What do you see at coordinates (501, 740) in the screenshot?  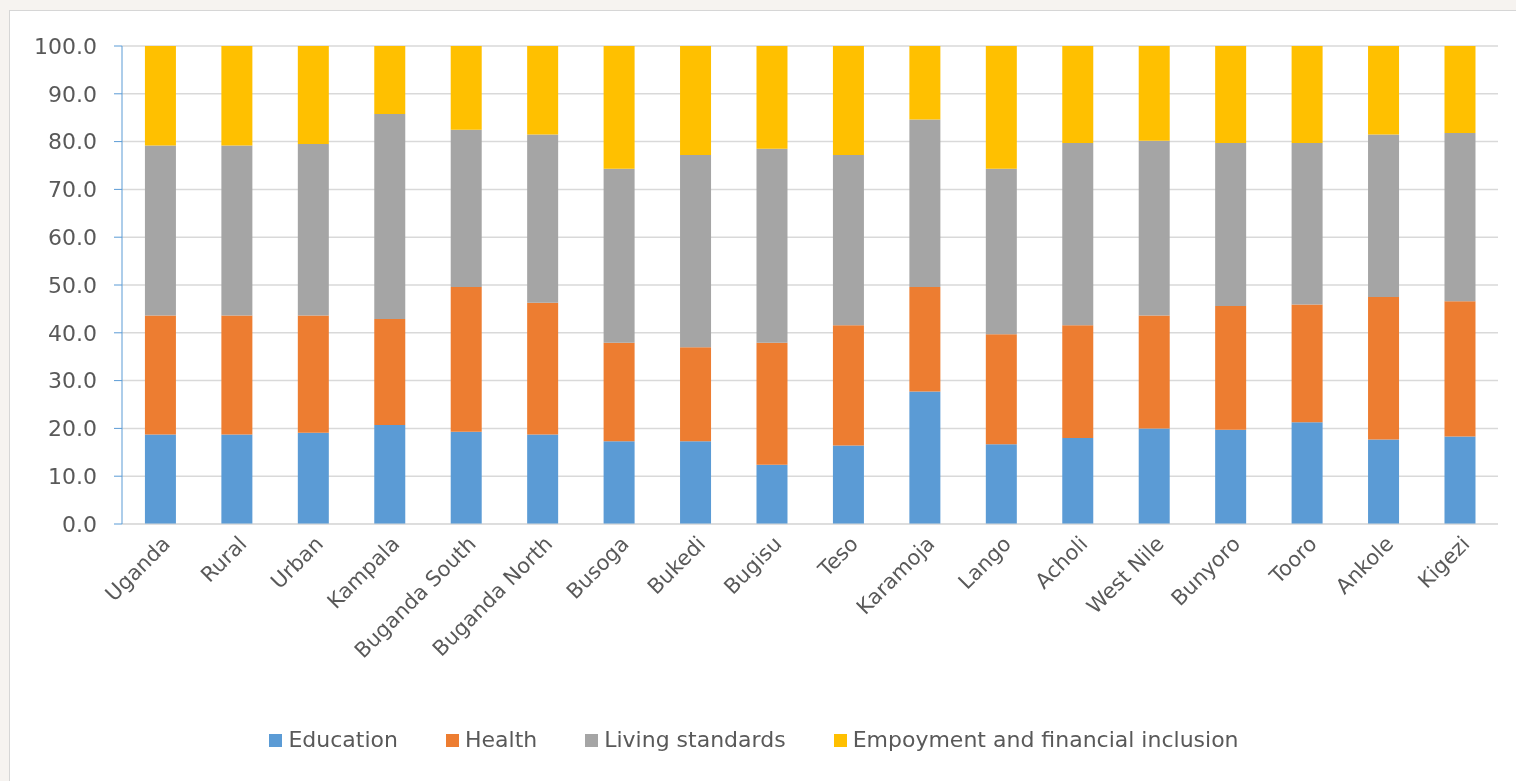 I see `legend-label: Health` at bounding box center [501, 740].